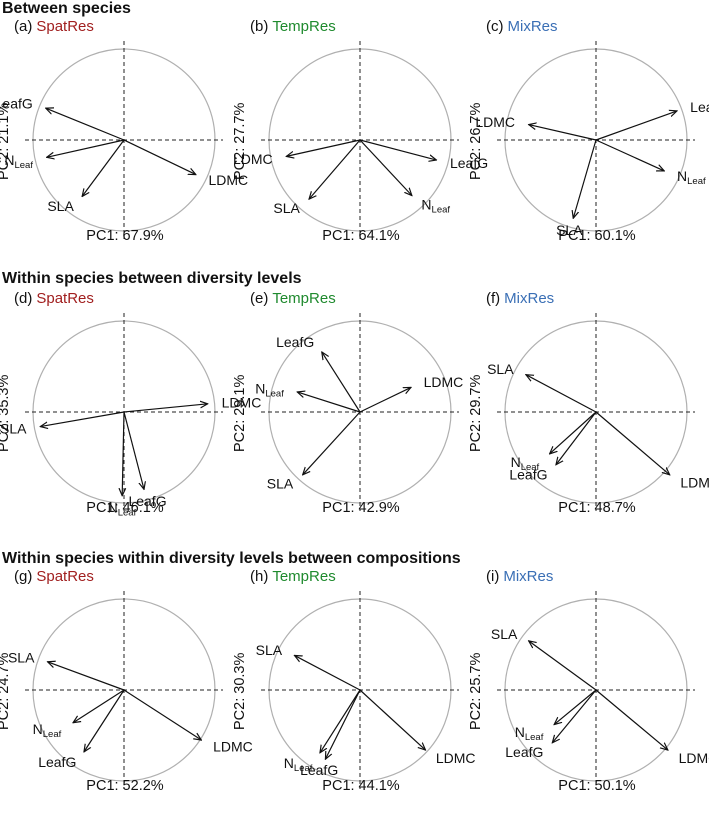 The image size is (709, 817). Describe the element at coordinates (361, 236) in the screenshot. I see `x-axis-label: PC1: 64.1%` at that location.